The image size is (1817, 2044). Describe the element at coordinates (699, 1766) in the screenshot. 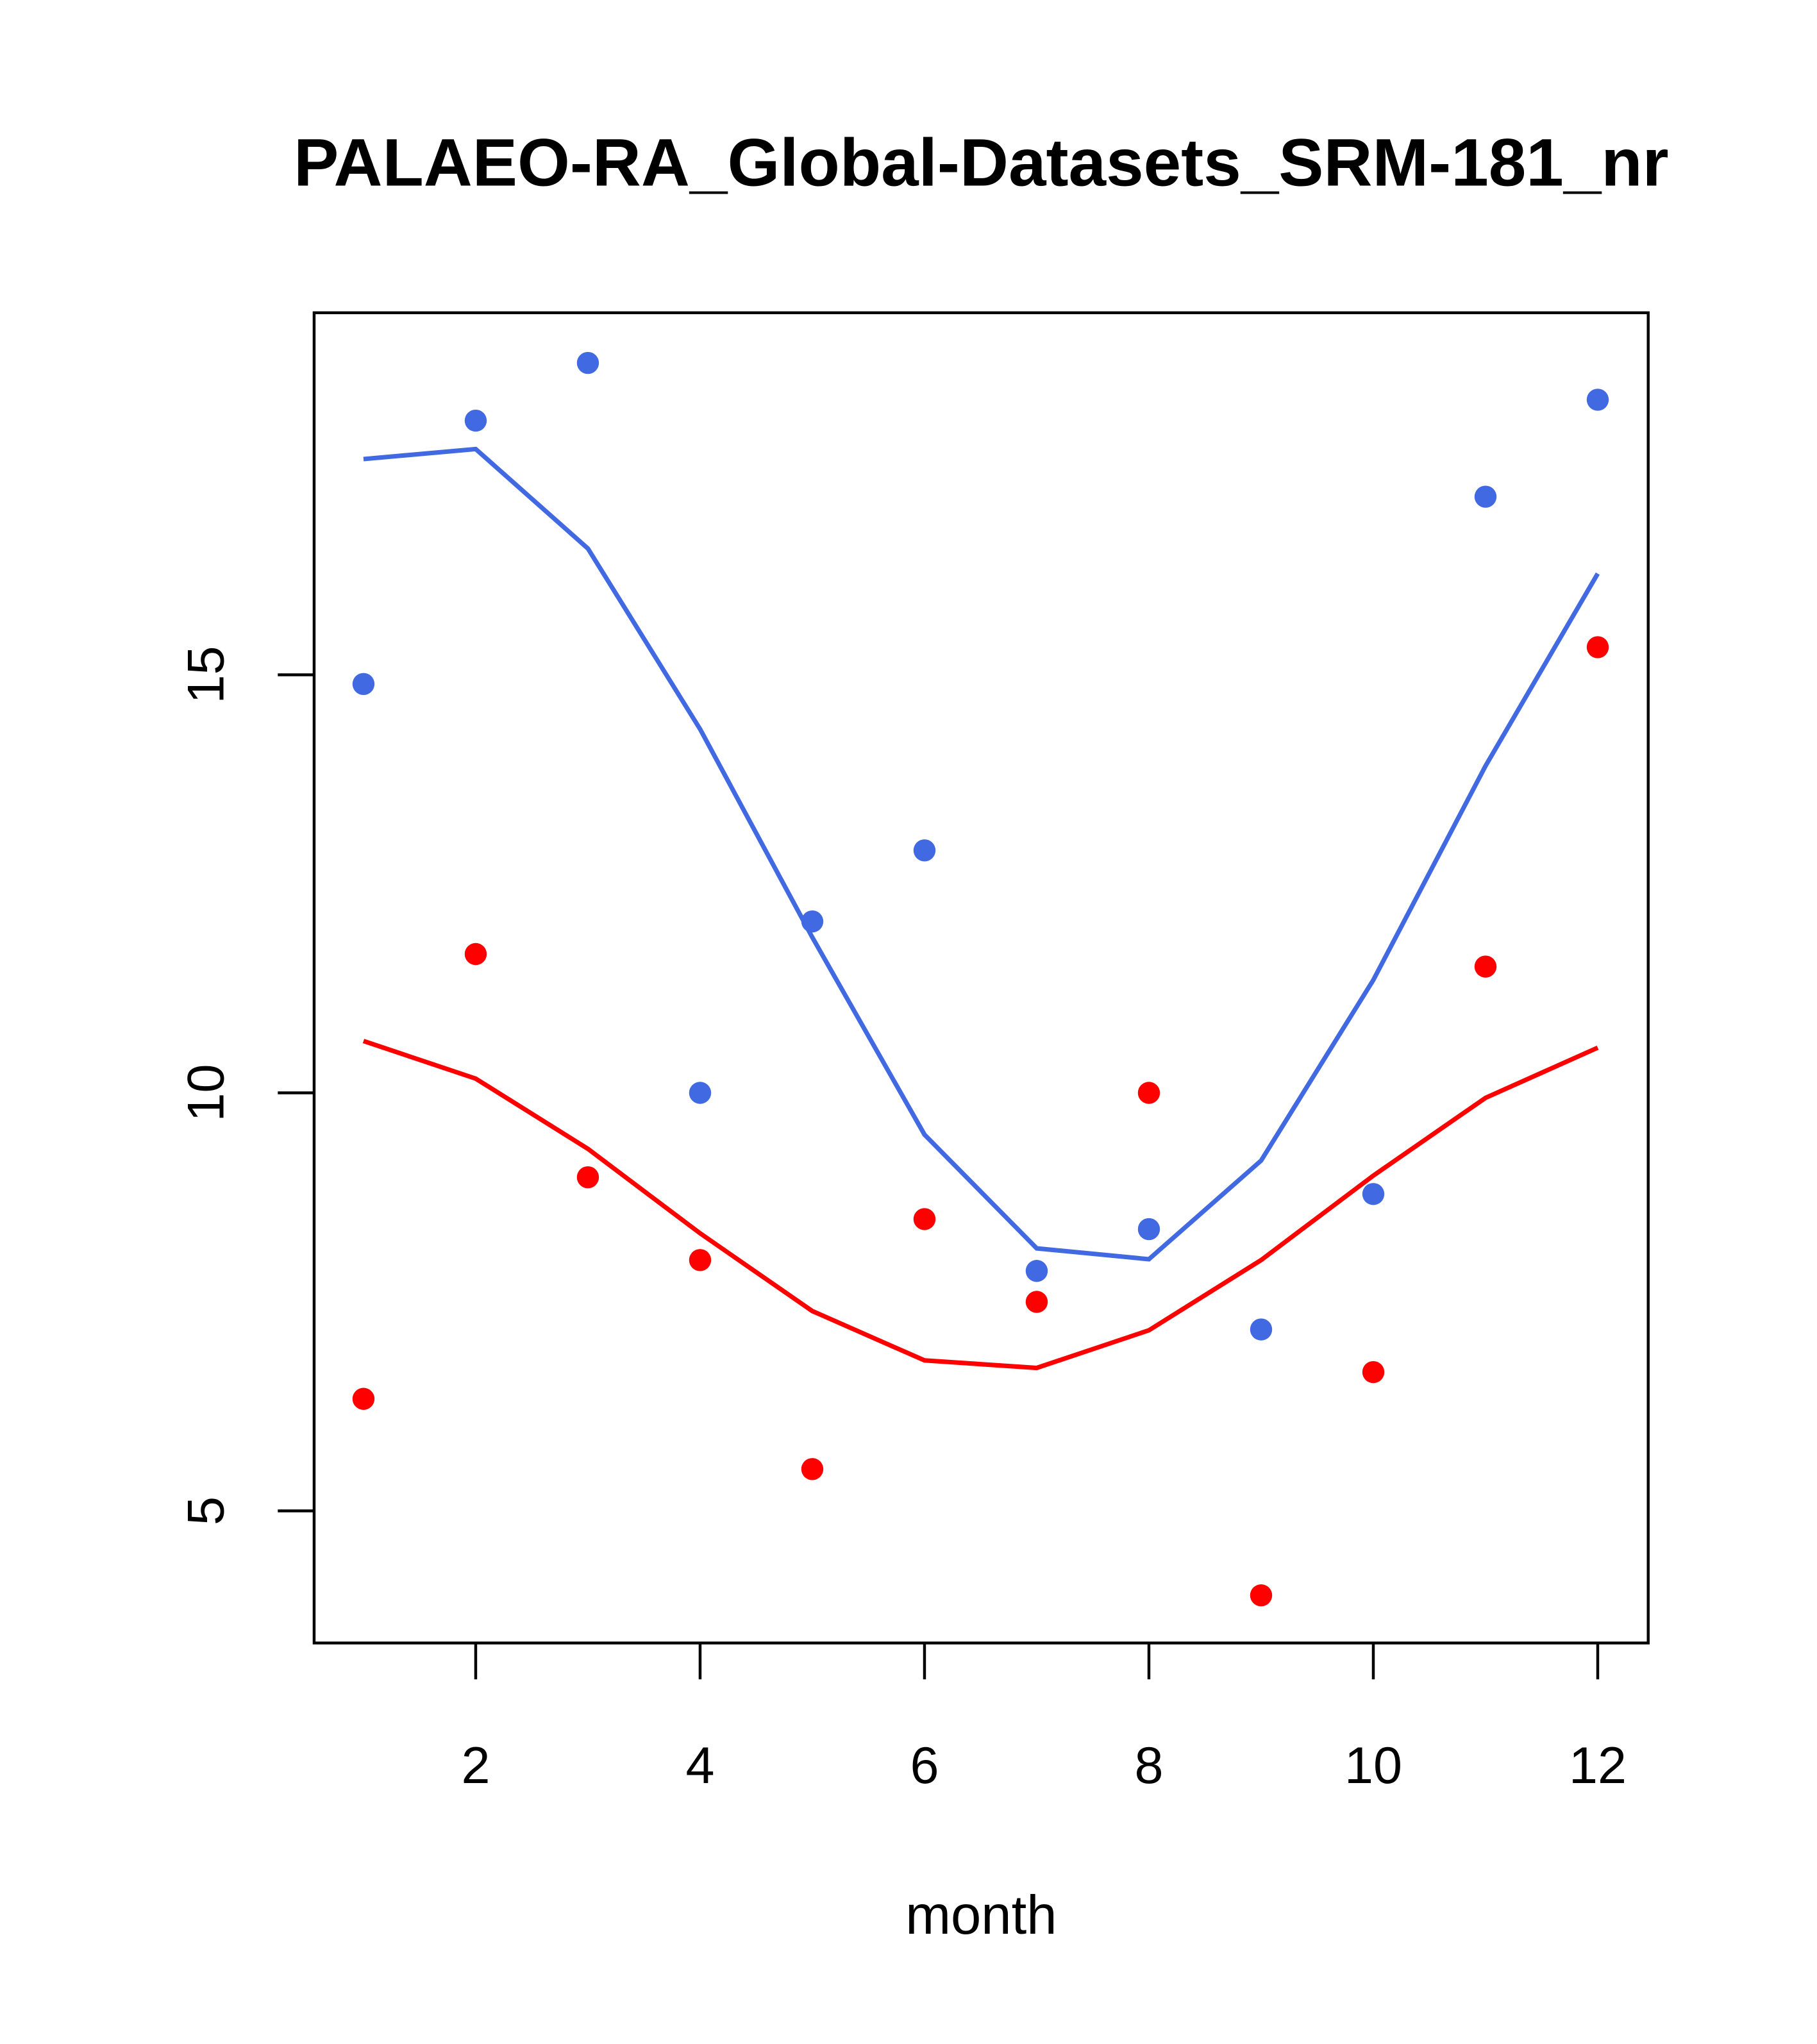

I see `x-tick-label: 4` at that location.